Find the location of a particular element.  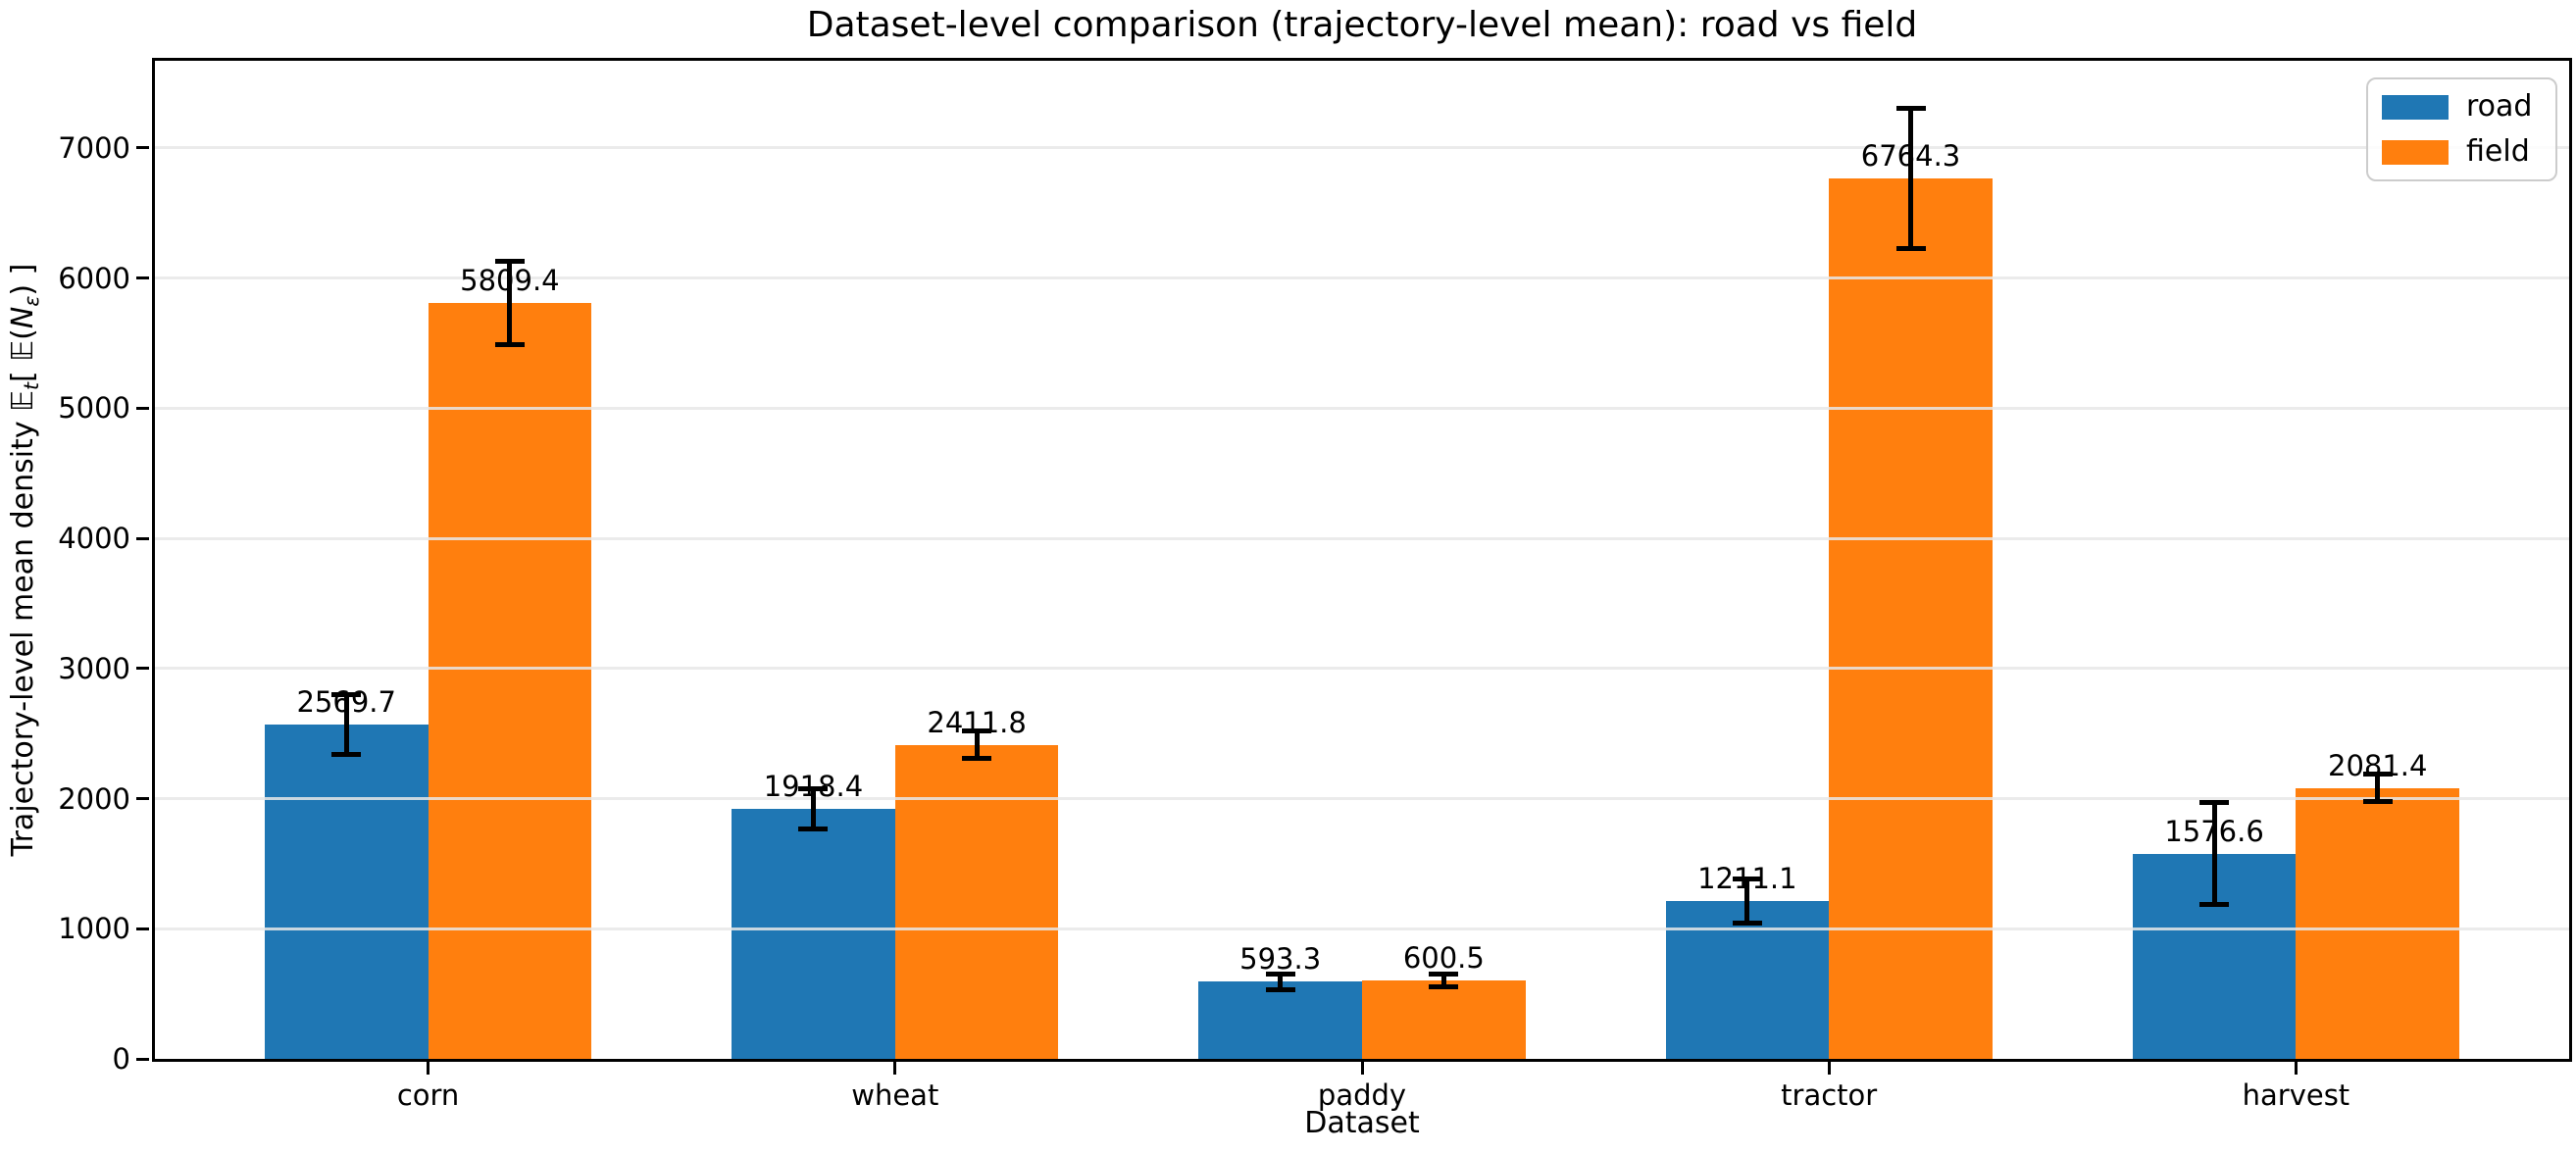

y-axis-label-segment: 𝔼 is located at coordinates (24, 350).